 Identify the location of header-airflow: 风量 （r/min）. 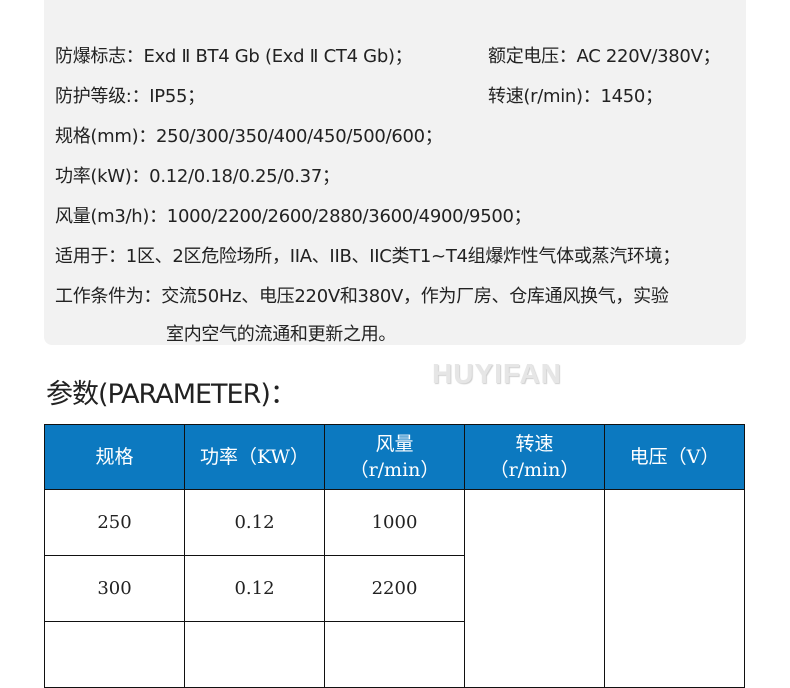
(394, 457).